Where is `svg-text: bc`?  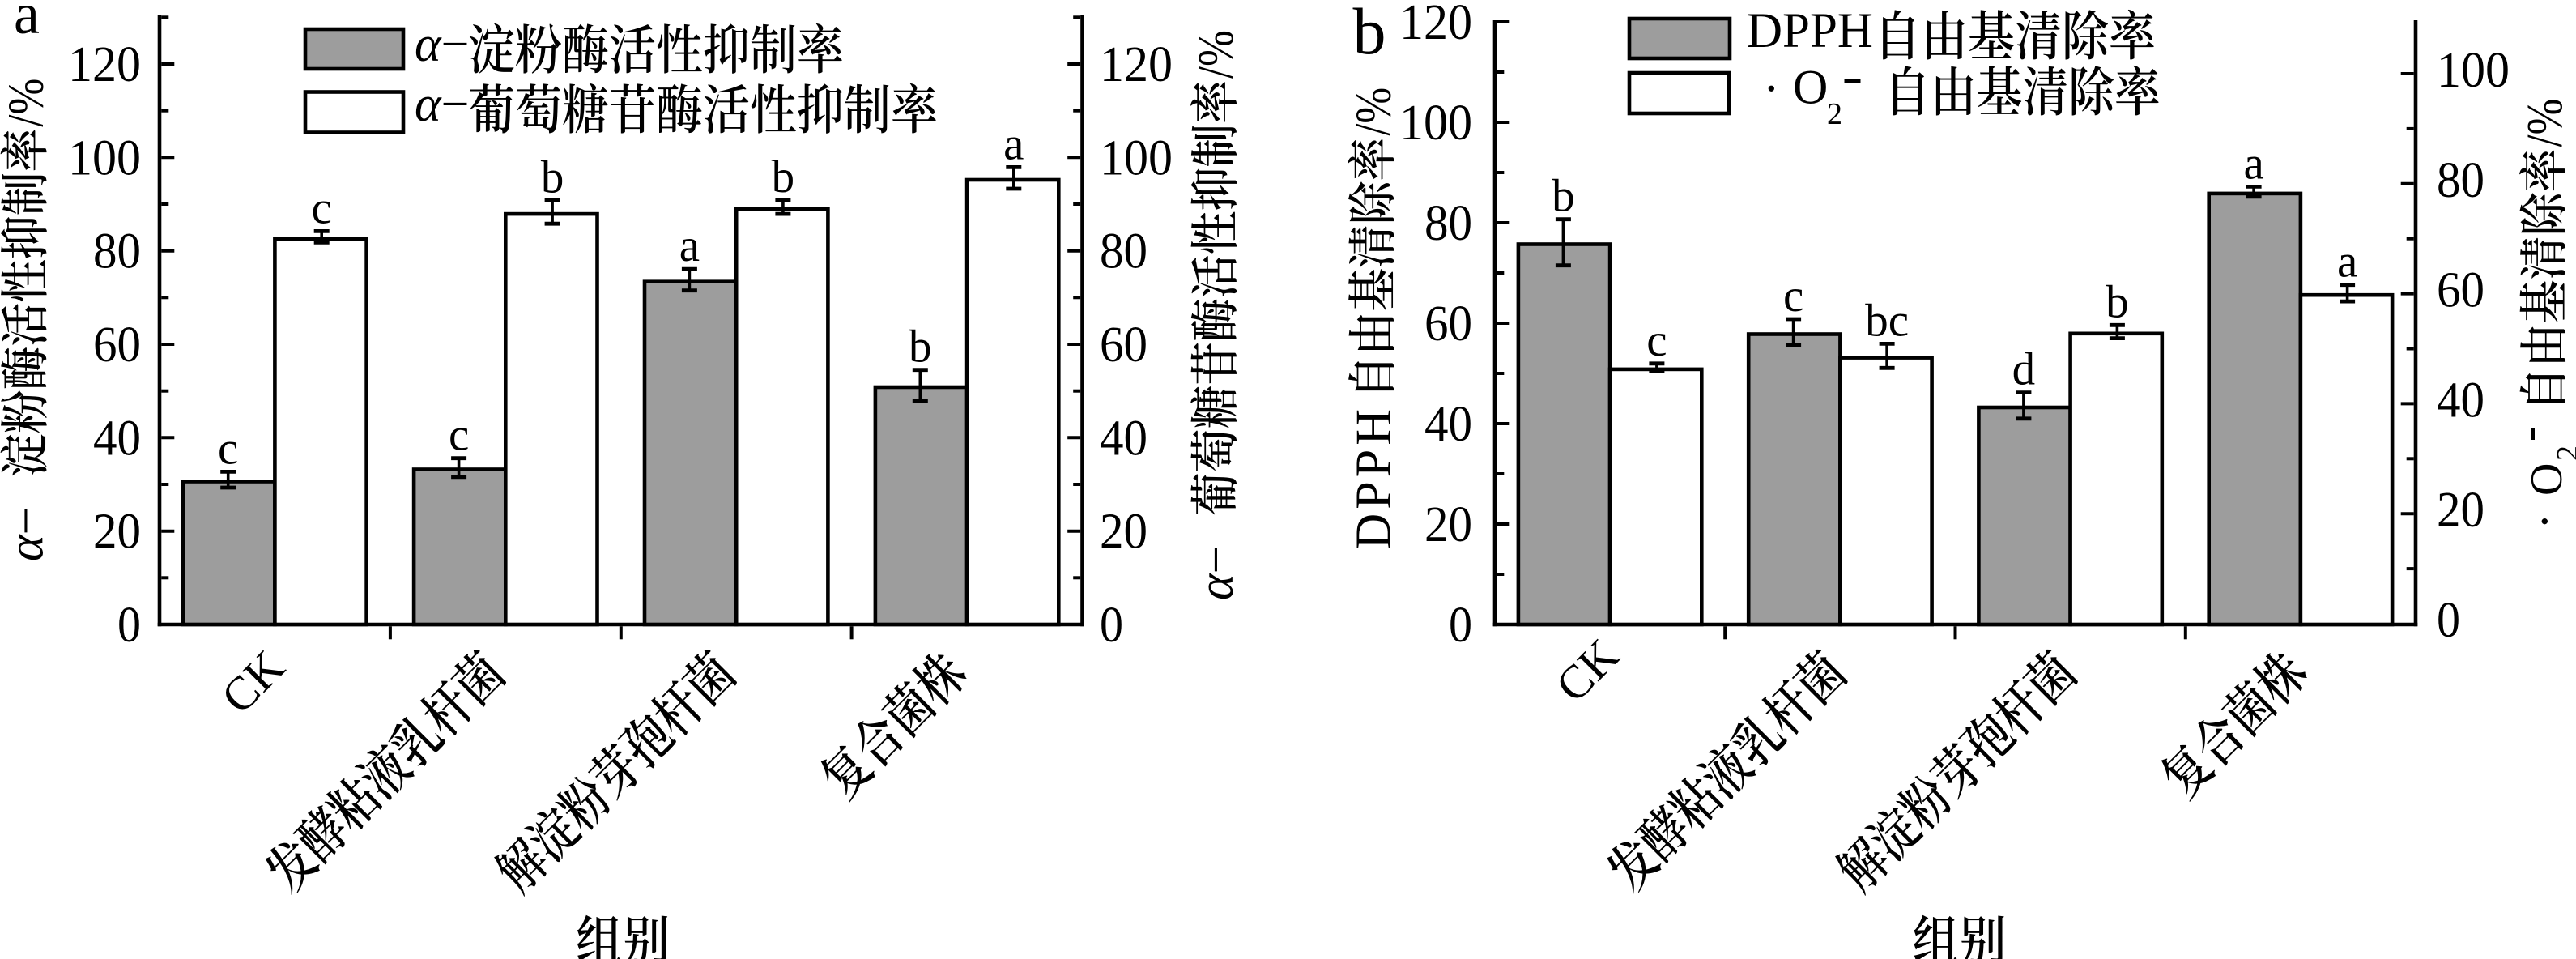
svg-text: bc is located at coordinates (1887, 320).